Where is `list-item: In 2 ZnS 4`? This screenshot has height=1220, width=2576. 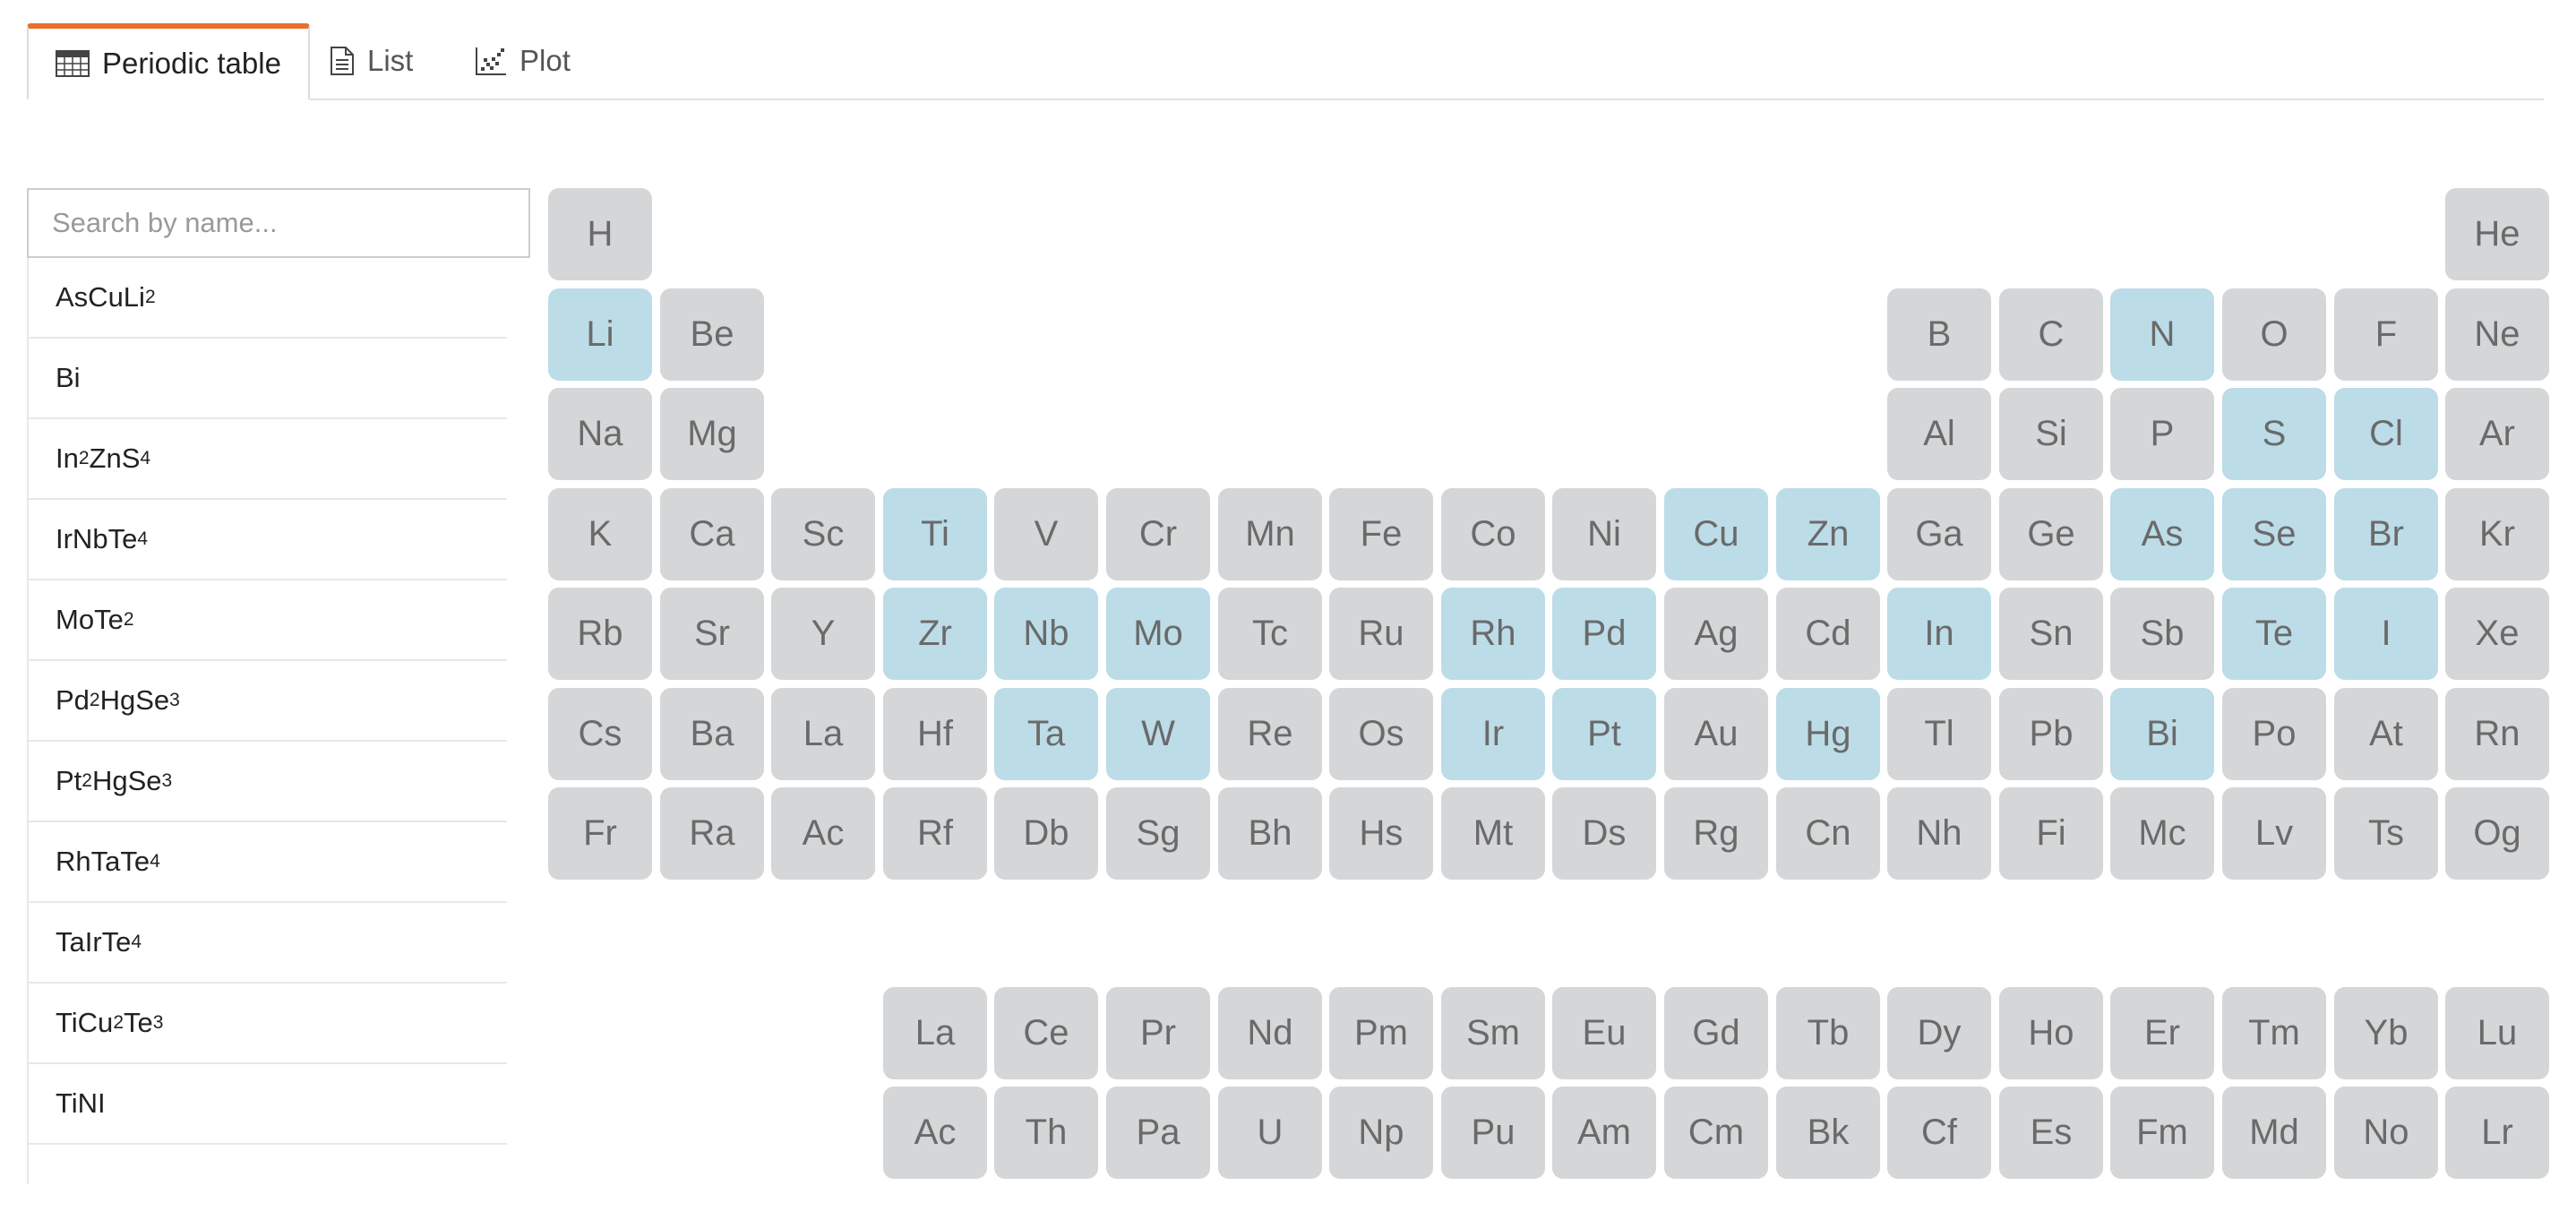 list-item: In 2 ZnS 4 is located at coordinates (268, 459).